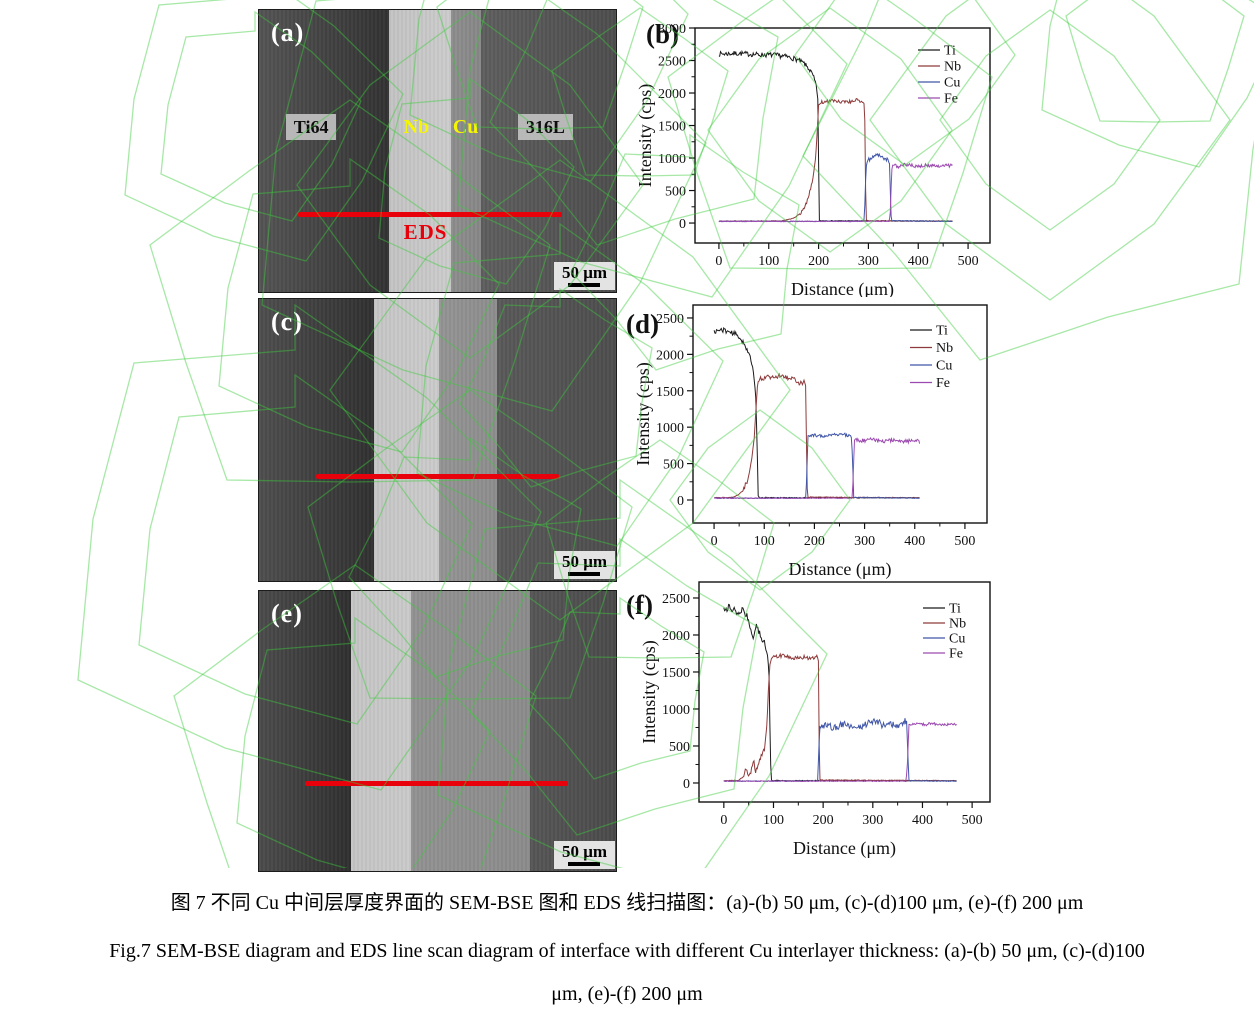 Image resolution: width=1254 pixels, height=1010 pixels. What do you see at coordinates (287, 321) in the screenshot?
I see `panel-label-c: (c)` at bounding box center [287, 321].